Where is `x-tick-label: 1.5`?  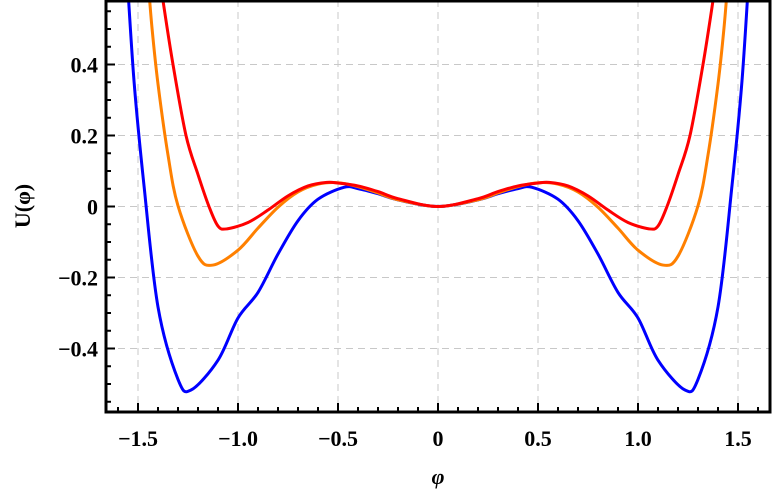
x-tick-label: 1.5 is located at coordinates (738, 438).